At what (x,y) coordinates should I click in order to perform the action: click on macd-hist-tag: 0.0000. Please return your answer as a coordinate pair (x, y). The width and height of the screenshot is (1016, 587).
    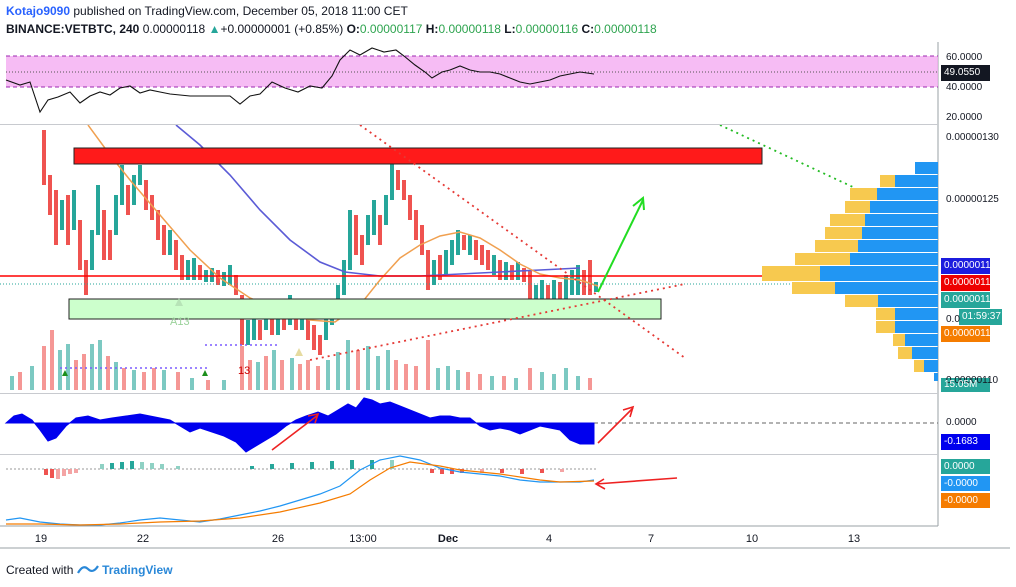
    Looking at the image, I should click on (959, 466).